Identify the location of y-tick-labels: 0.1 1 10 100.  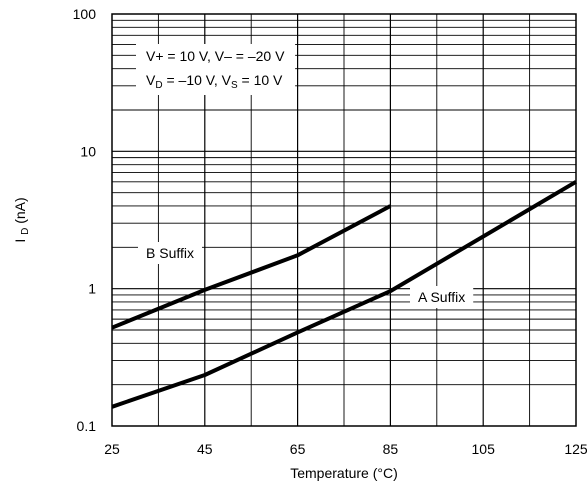
(85, 220).